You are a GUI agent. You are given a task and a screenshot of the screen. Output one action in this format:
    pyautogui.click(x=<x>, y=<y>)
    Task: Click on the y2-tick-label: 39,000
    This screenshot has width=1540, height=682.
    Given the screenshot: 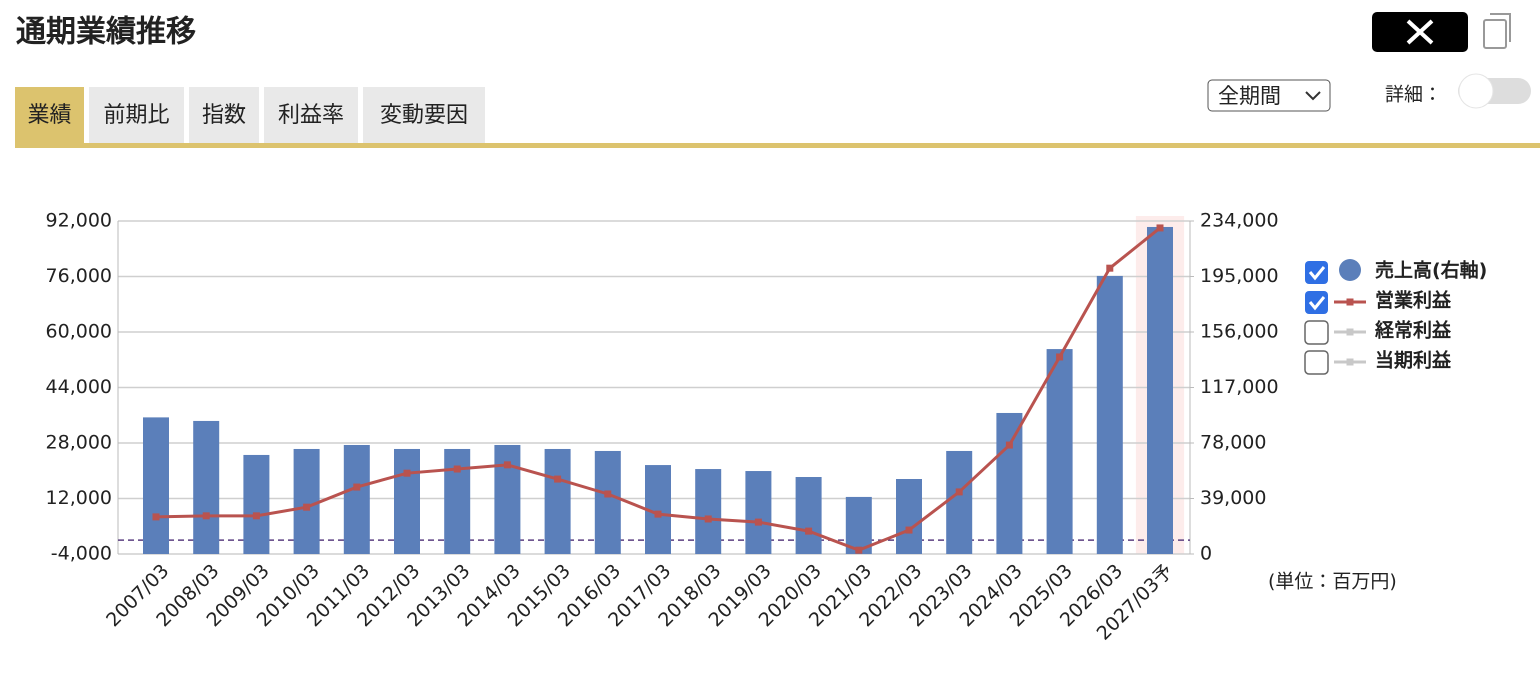 What is the action you would take?
    pyautogui.click(x=1233, y=498)
    